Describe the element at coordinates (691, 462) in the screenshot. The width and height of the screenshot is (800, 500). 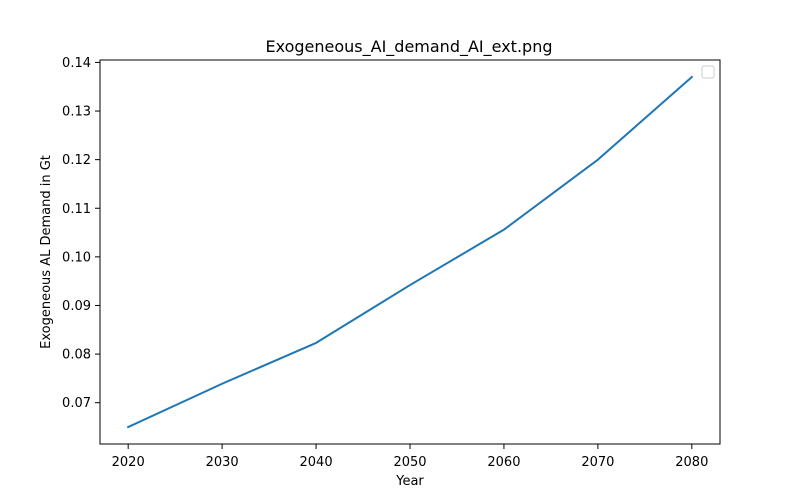
I see `x-tick-label: 2080` at that location.